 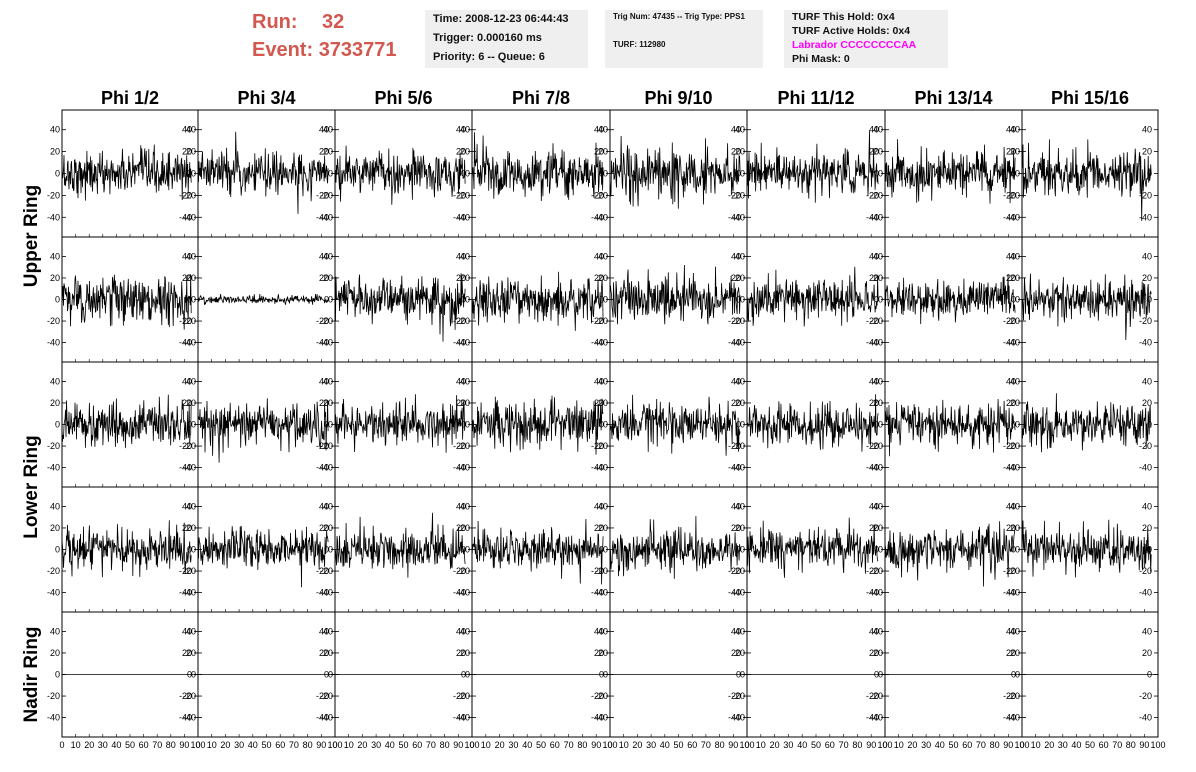 I want to click on x-tick-label: 80, so click(x=720, y=745).